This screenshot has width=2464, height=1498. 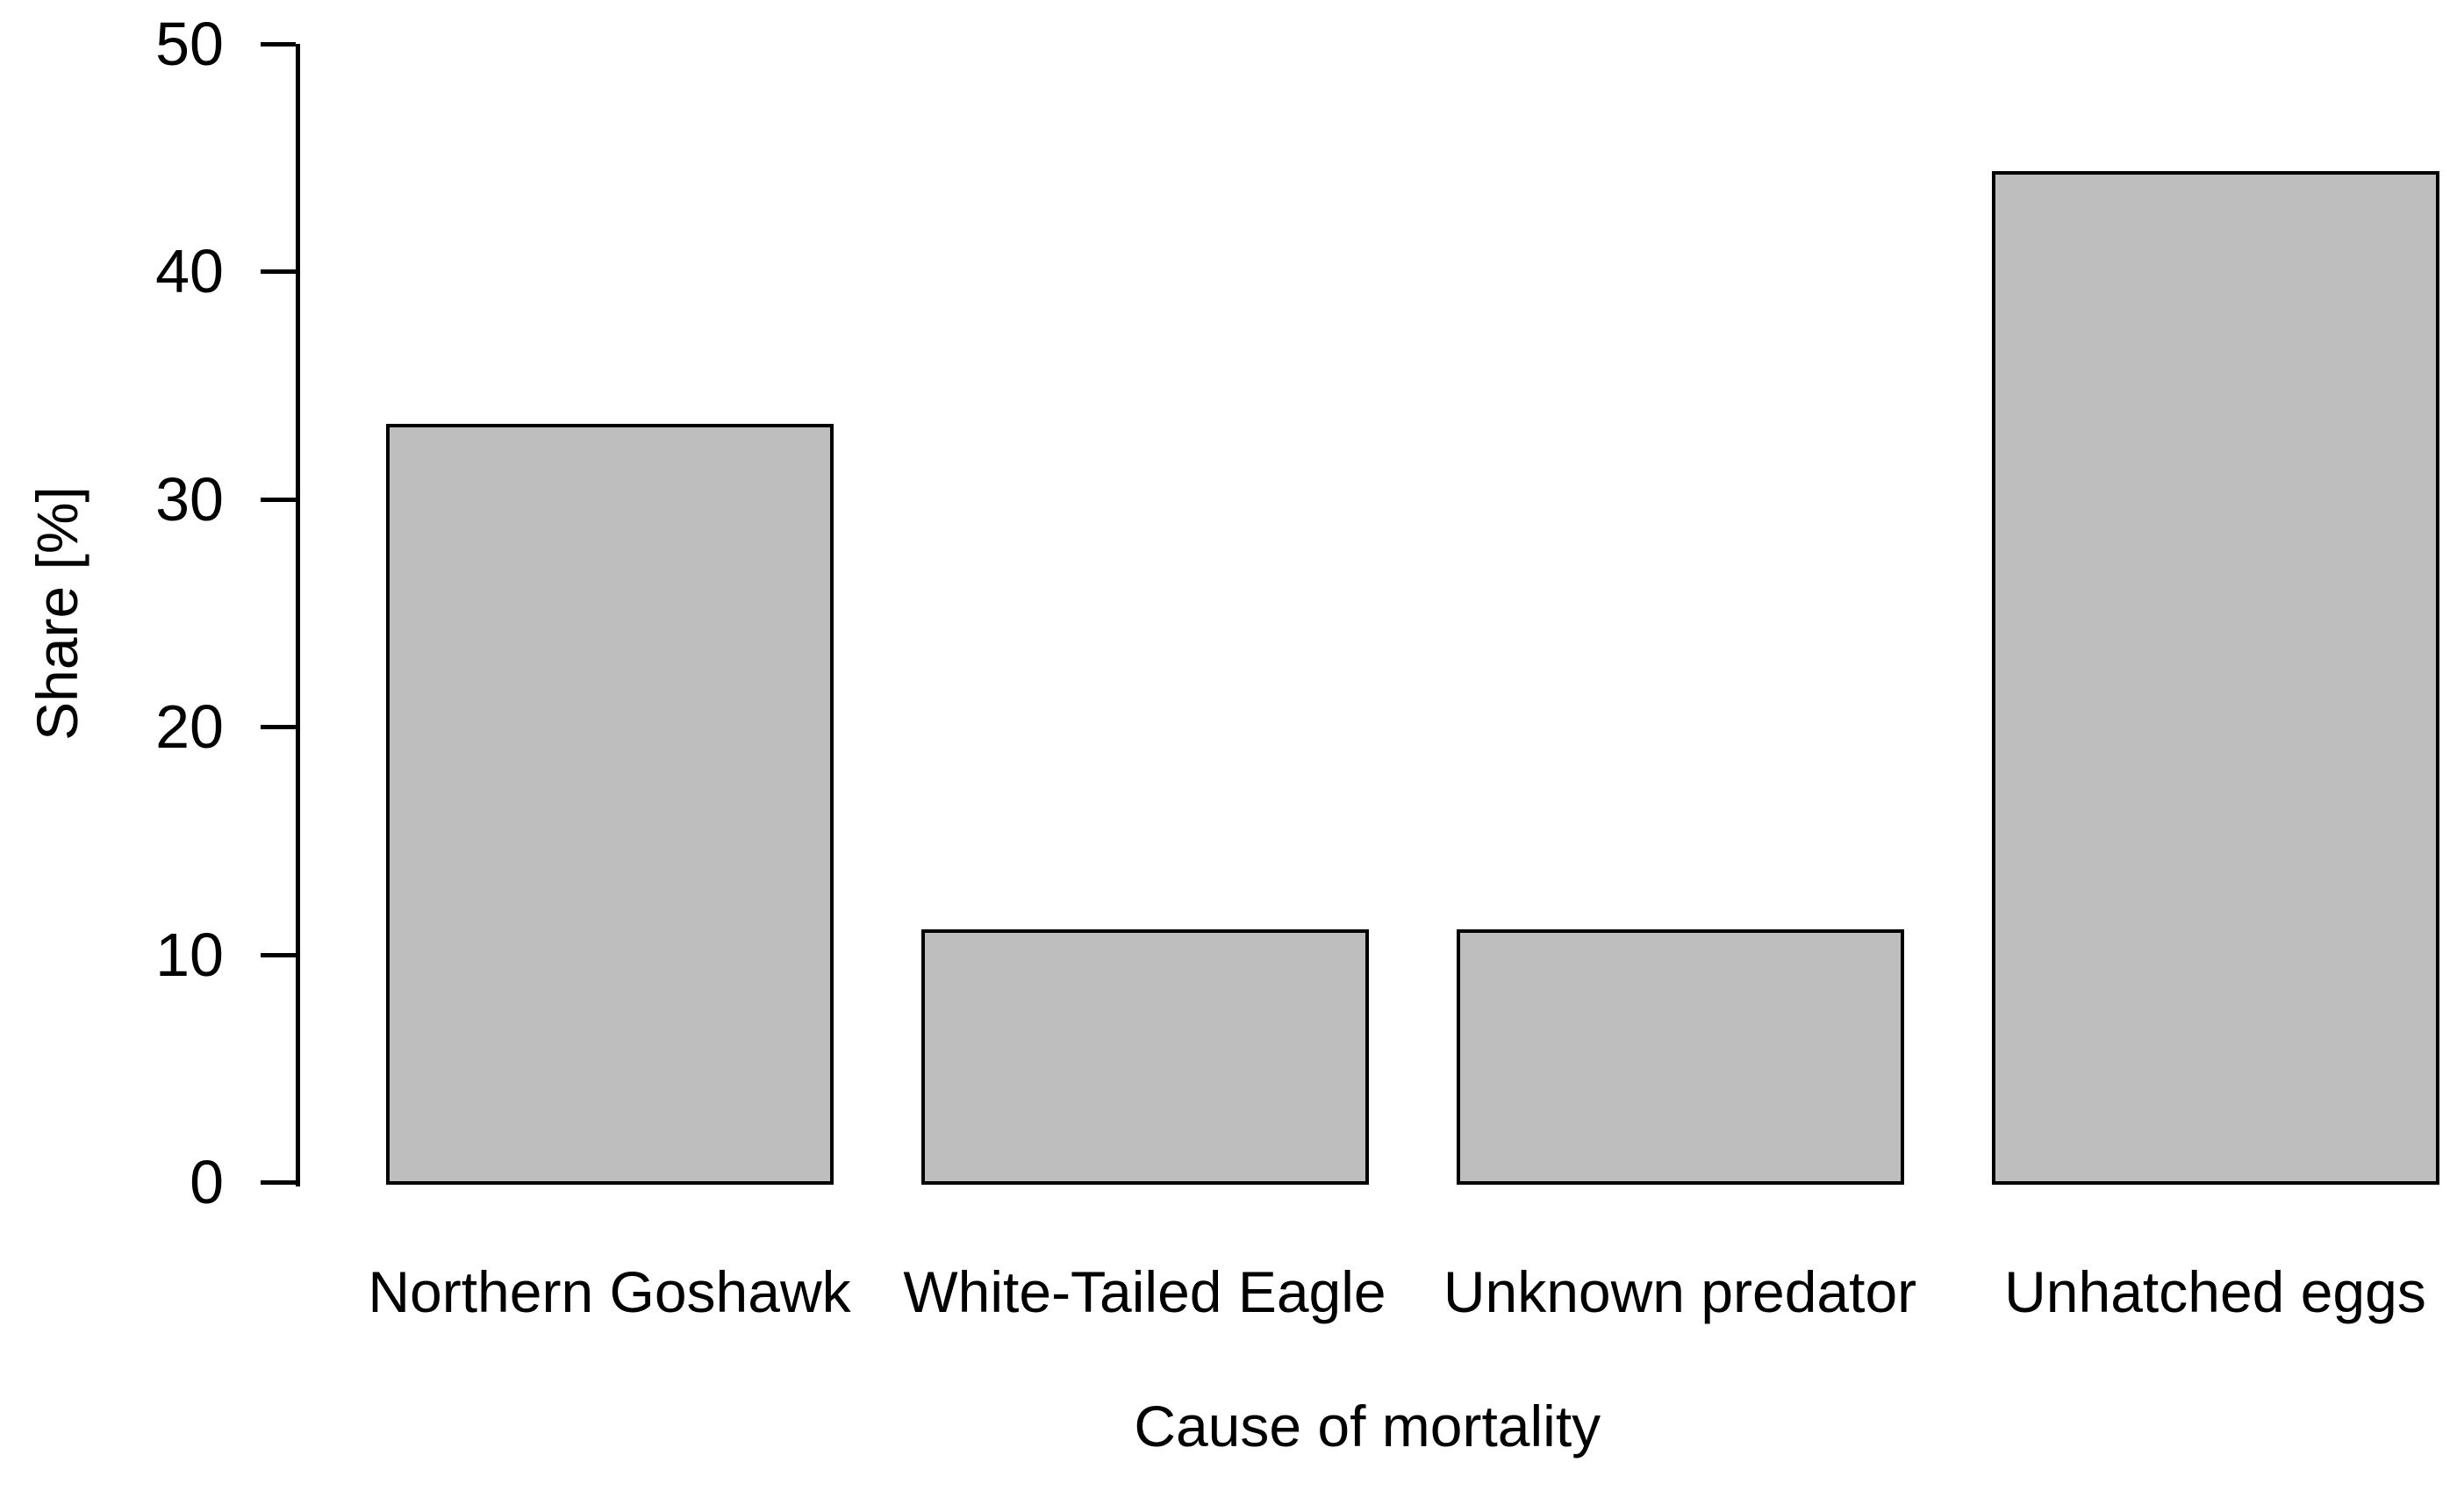 What do you see at coordinates (2215, 1291) in the screenshot?
I see `x-tick-label-unhatched-eggs: Unhatched eggs` at bounding box center [2215, 1291].